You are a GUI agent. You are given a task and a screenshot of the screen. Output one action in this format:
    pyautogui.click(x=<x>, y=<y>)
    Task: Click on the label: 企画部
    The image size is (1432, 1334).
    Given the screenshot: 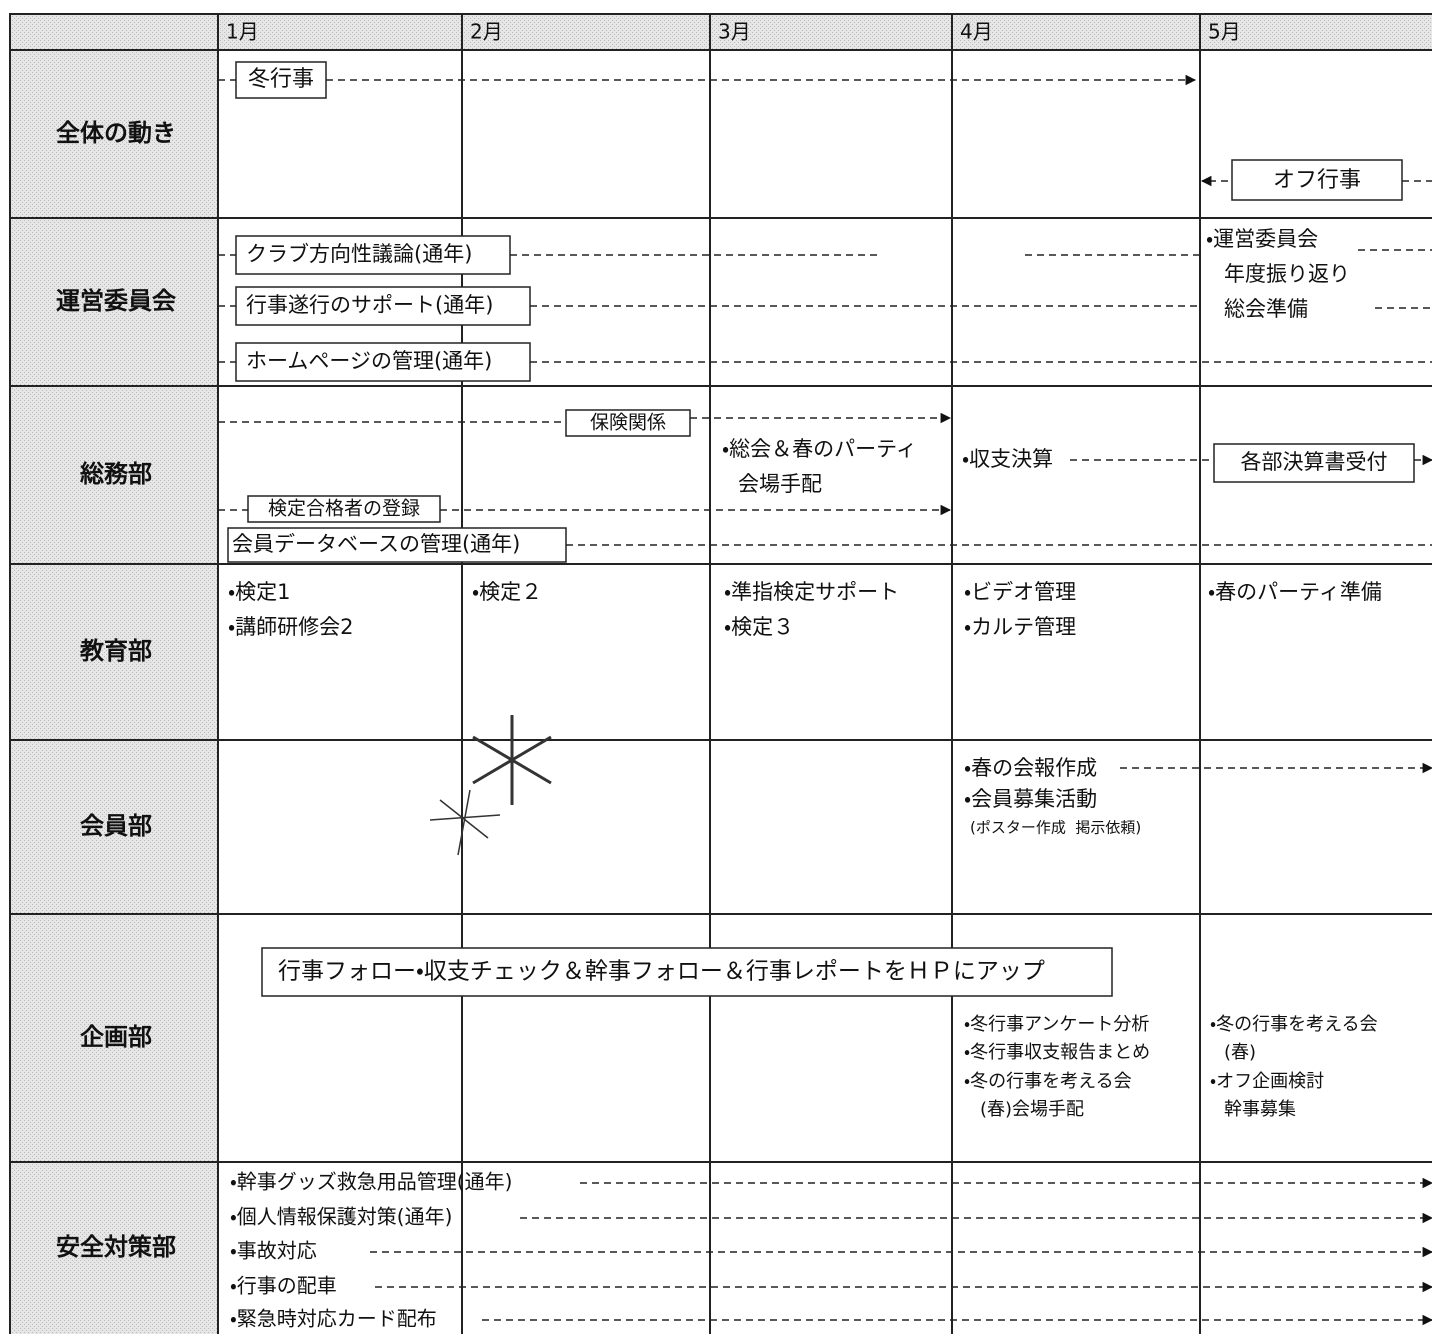 What is the action you would take?
    pyautogui.click(x=116, y=1037)
    